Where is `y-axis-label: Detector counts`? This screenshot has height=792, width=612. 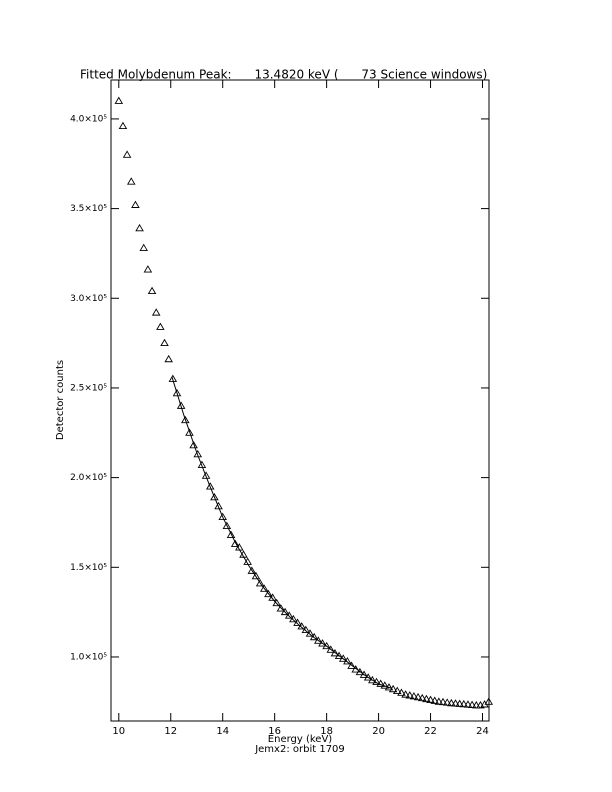
y-axis-label: Detector counts is located at coordinates (60, 400).